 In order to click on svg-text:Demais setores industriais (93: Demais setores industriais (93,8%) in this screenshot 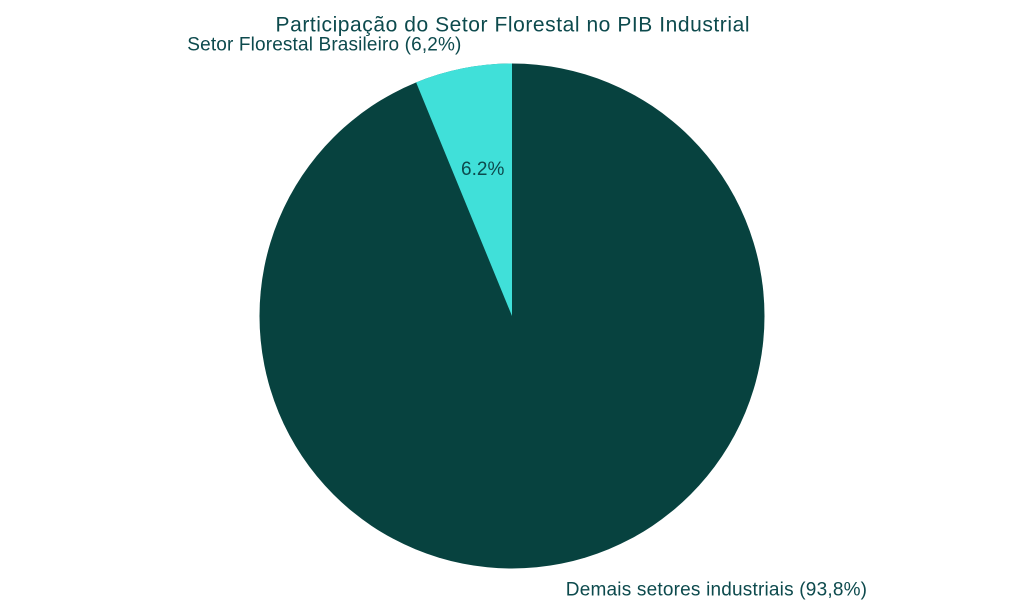, I will do `click(716, 590)`.